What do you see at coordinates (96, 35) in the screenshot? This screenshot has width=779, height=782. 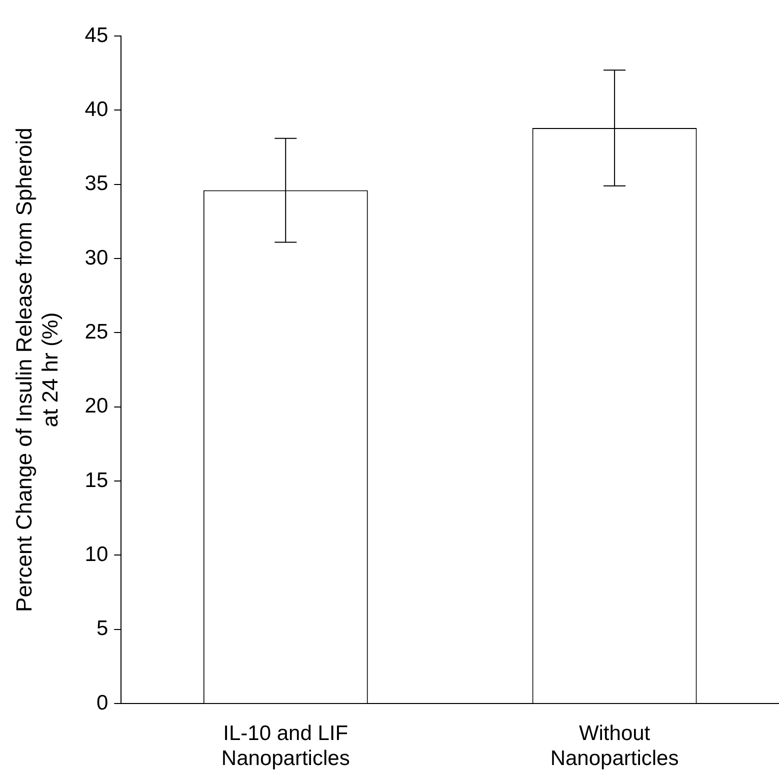 I see `y-tick-label: 45` at bounding box center [96, 35].